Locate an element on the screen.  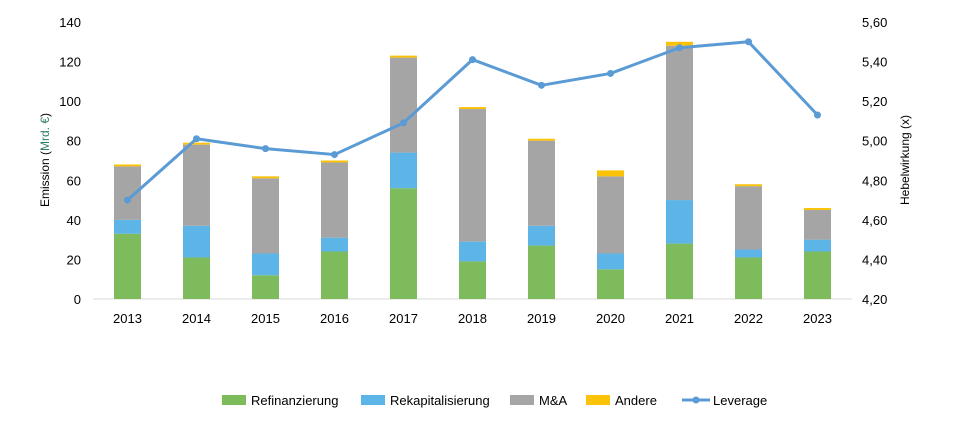
y2-tick-label: 4,20 is located at coordinates (874, 299).